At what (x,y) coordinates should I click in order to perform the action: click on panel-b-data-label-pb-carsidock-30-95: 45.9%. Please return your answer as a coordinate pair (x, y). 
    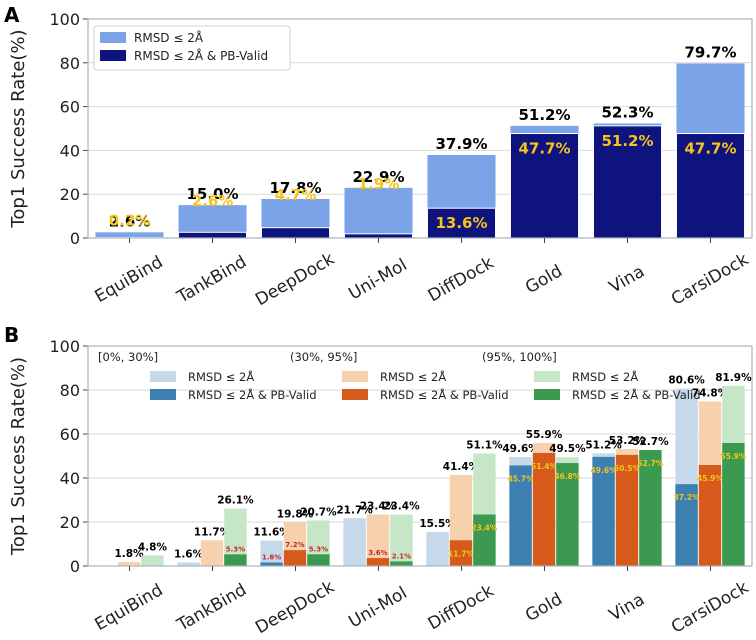
    Looking at the image, I should click on (710, 478).